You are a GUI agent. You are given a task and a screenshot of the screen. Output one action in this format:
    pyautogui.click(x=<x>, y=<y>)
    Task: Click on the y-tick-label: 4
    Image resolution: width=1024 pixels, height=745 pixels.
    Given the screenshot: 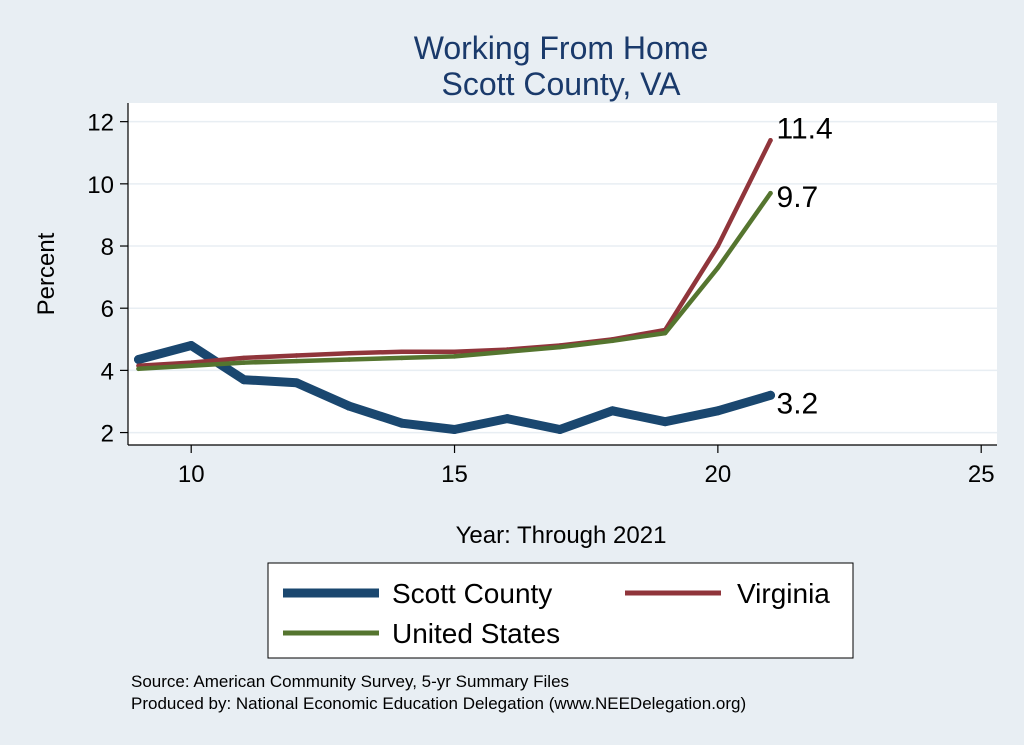 What is the action you would take?
    pyautogui.click(x=107, y=371)
    